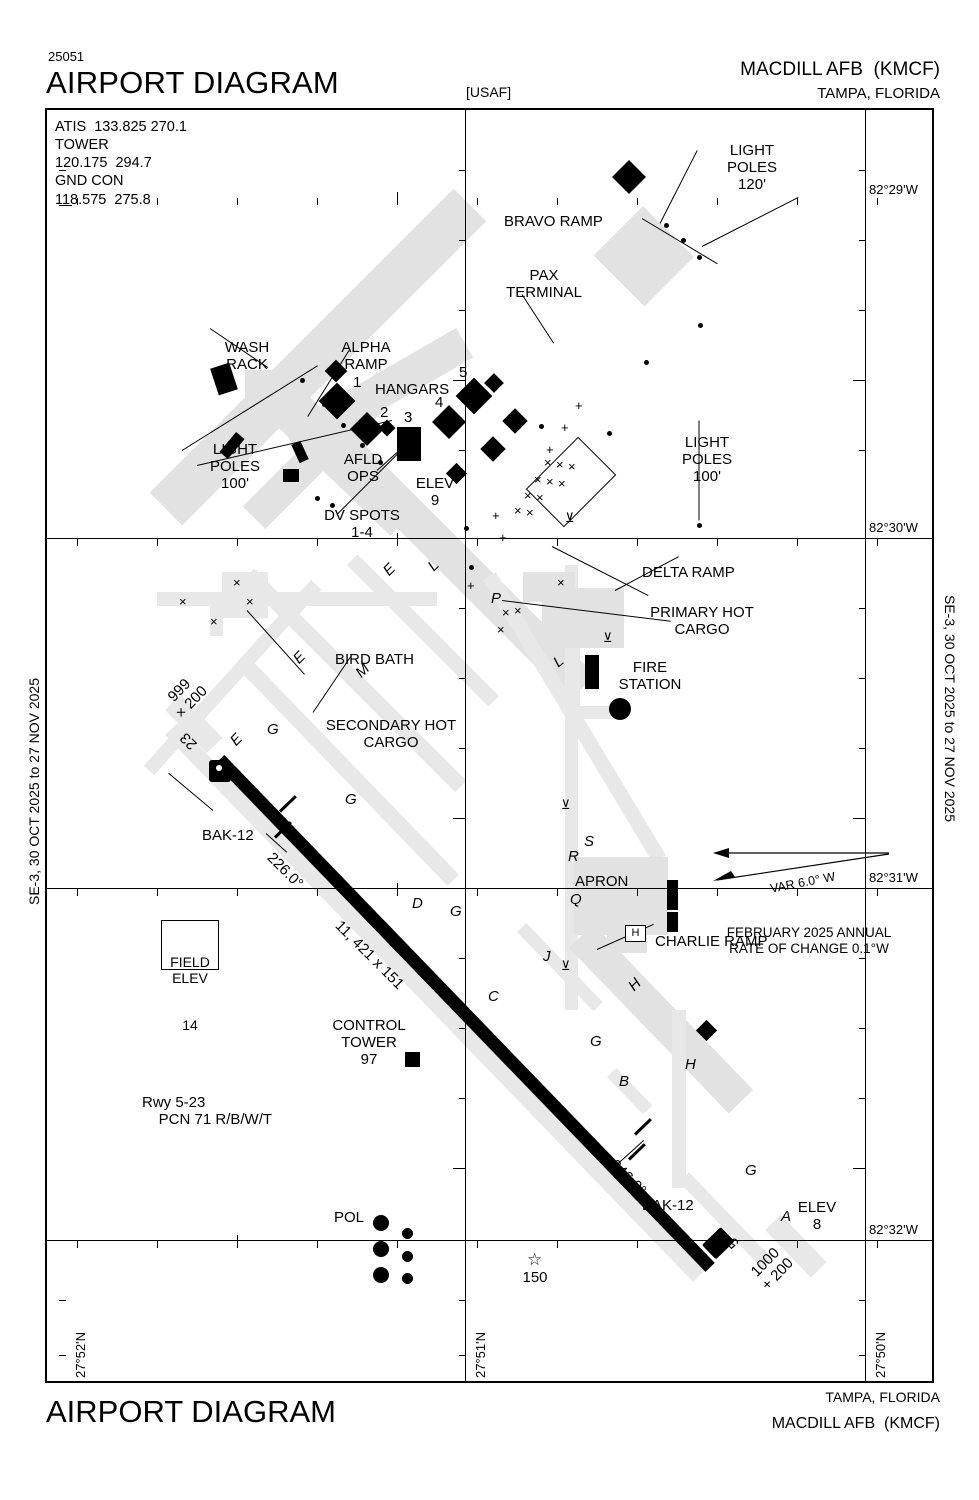  Describe the element at coordinates (538, 479) in the screenshot. I see `pax-x-4: ×` at that location.